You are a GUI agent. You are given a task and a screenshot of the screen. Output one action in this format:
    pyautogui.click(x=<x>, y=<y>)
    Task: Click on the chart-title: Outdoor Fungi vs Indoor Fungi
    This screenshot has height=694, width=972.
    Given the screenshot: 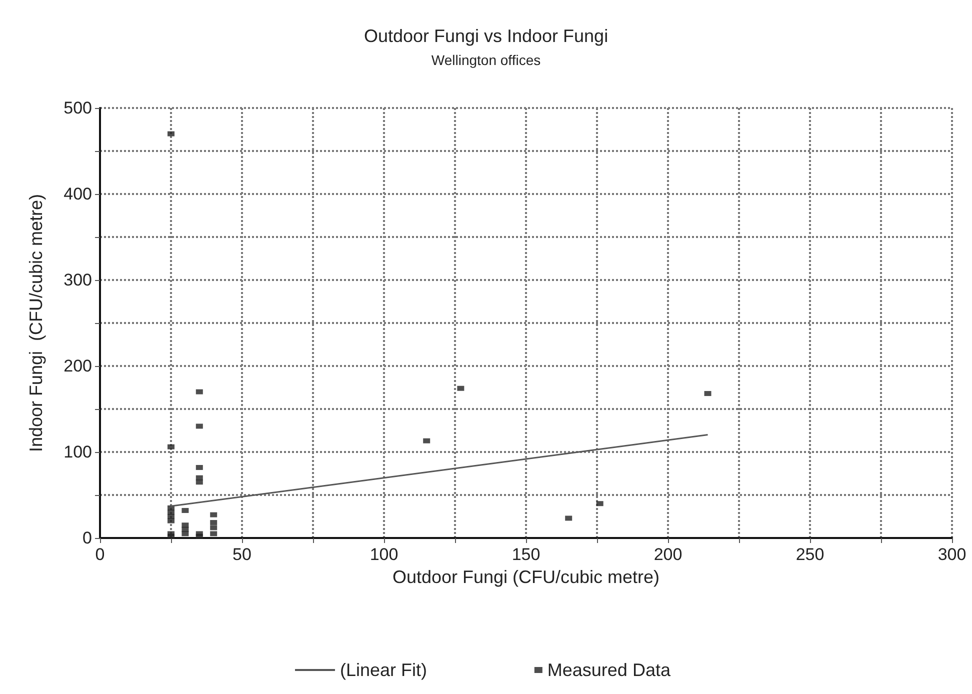 What is the action you would take?
    pyautogui.click(x=486, y=36)
    